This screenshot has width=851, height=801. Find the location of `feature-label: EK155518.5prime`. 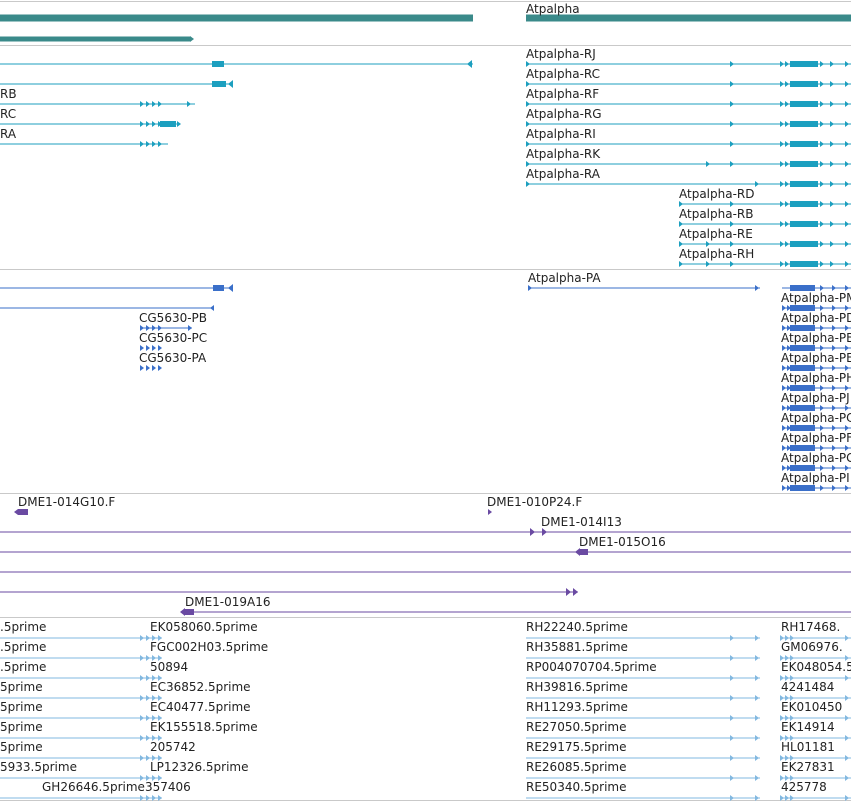

feature-label: EK155518.5prime is located at coordinates (204, 727).